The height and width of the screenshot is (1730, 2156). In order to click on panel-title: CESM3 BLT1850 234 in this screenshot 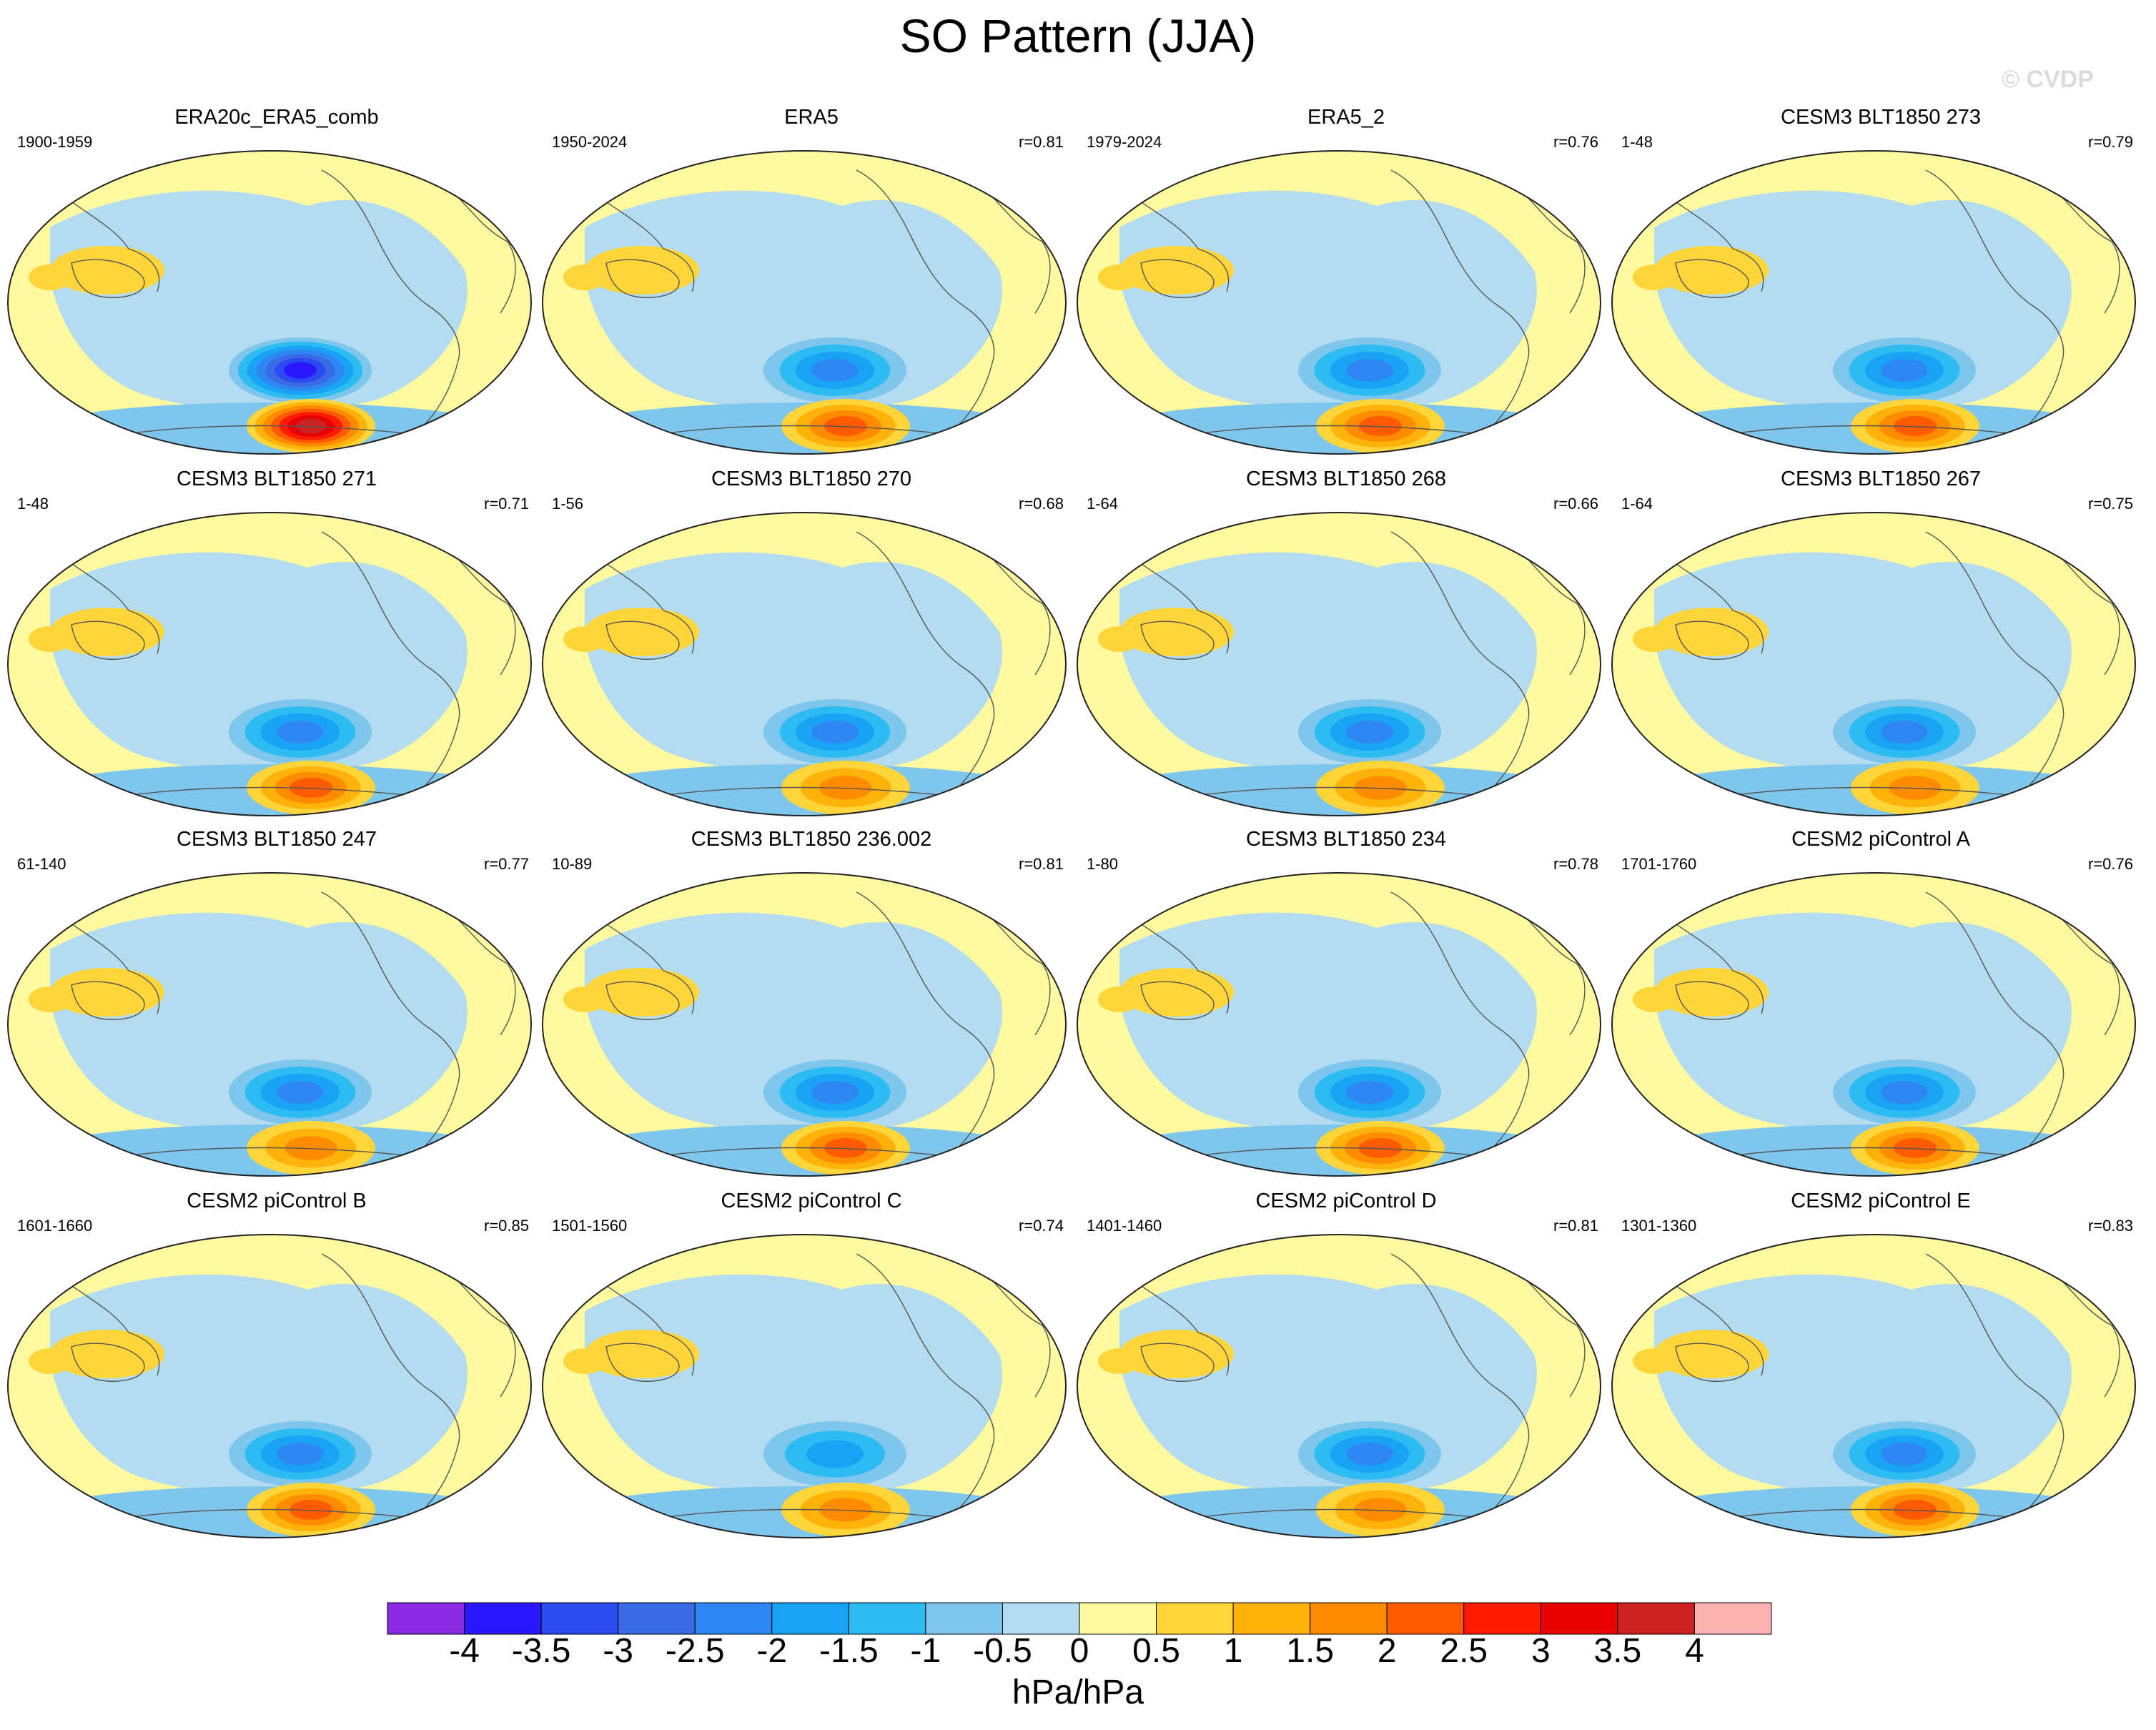, I will do `click(1346, 839)`.